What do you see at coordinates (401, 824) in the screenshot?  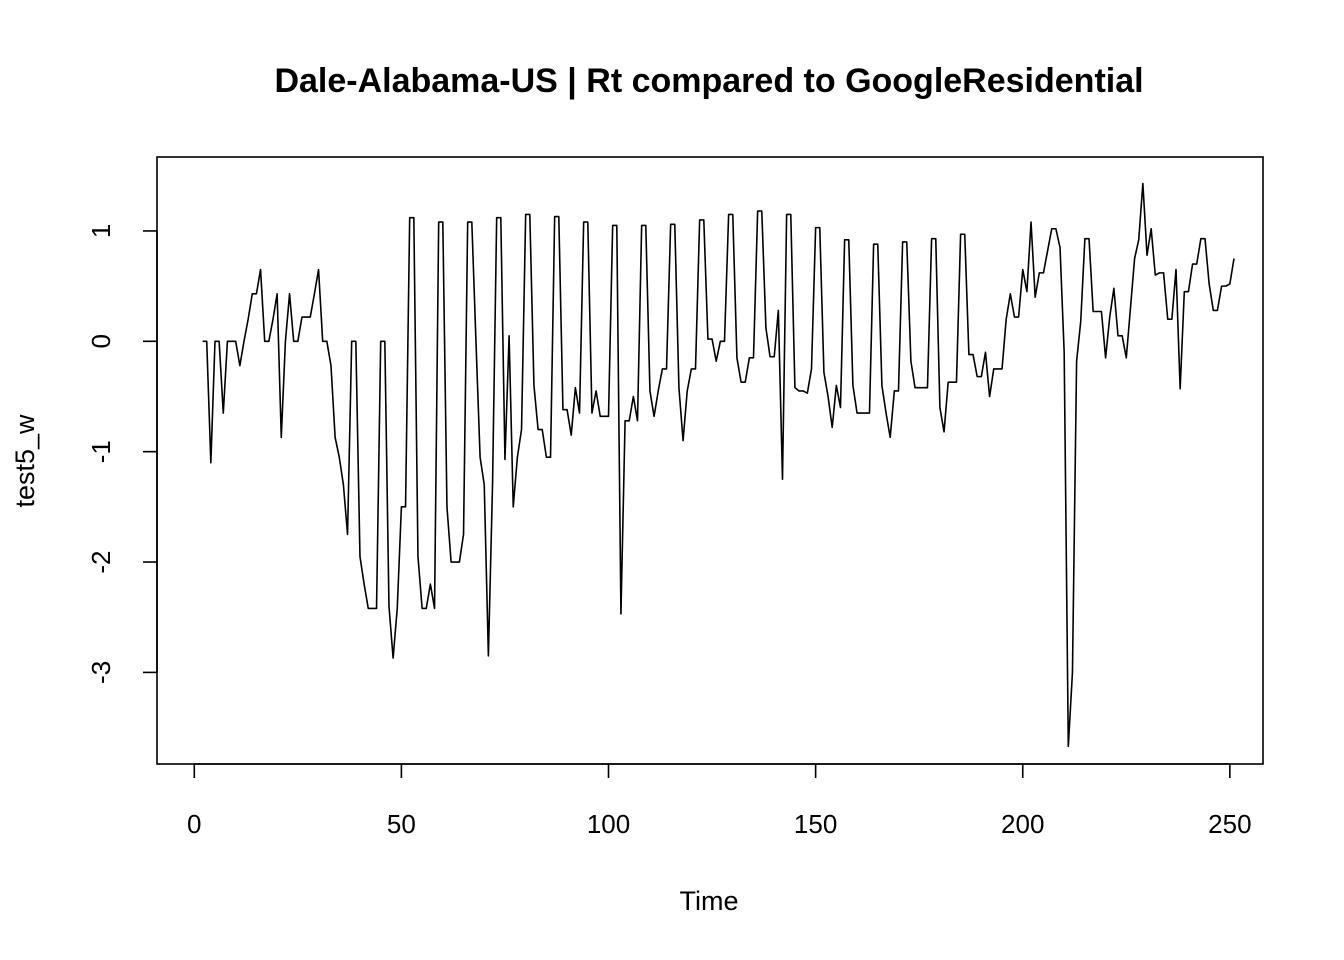 I see `x-tick-label: 50` at bounding box center [401, 824].